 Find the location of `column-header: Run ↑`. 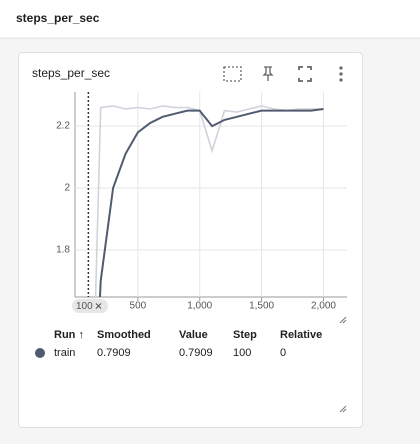

column-header: Run ↑ is located at coordinates (69, 335).